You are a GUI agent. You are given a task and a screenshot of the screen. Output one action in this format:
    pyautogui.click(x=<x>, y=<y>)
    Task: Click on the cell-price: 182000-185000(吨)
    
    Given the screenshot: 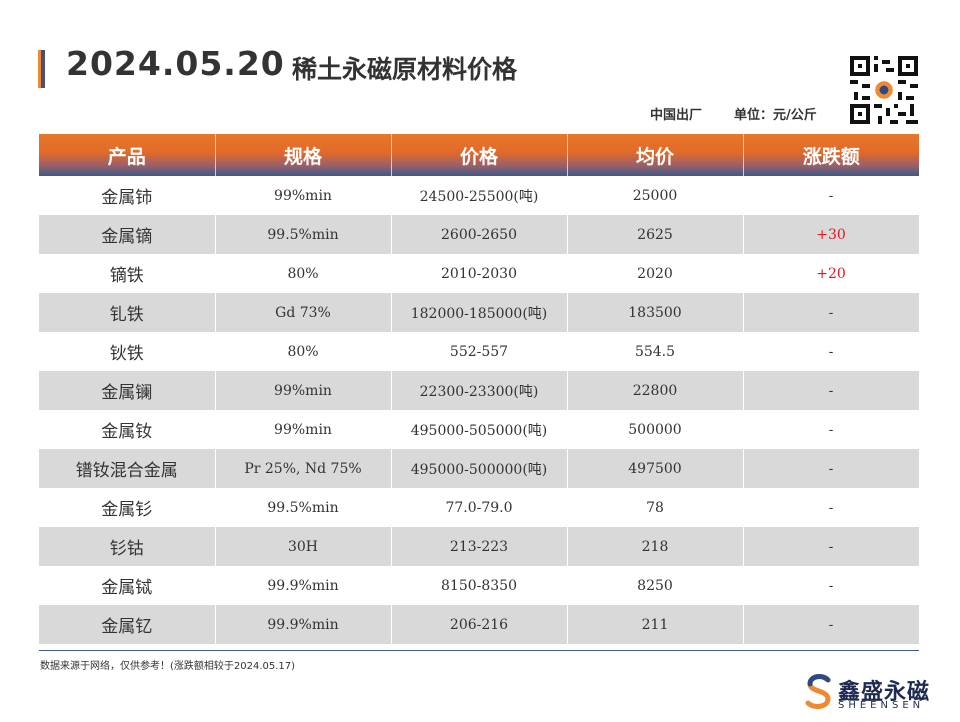 What is the action you would take?
    pyautogui.click(x=479, y=312)
    